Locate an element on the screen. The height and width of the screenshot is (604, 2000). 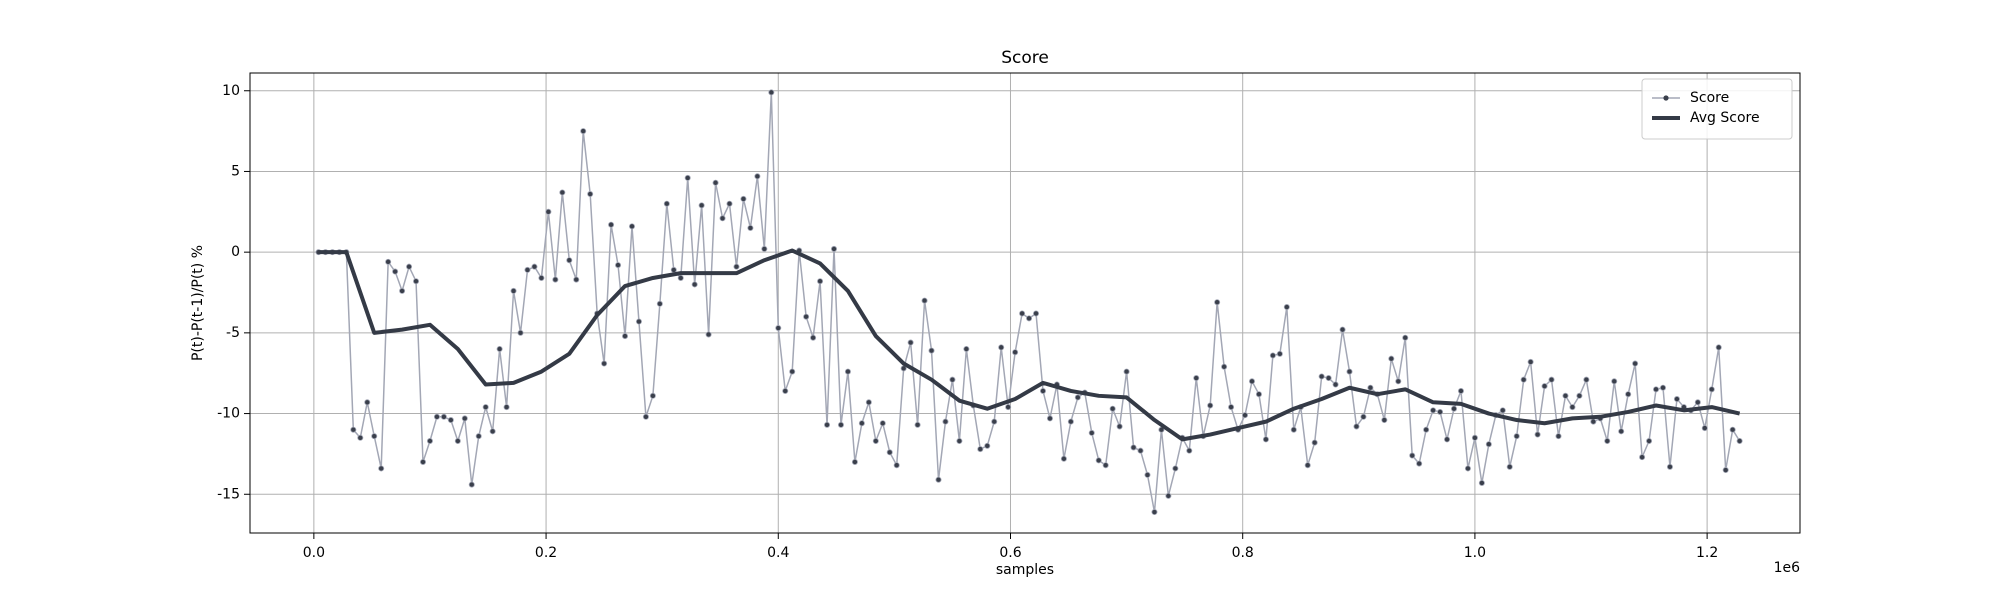
x-tick-label: 0.4 is located at coordinates (778, 553).